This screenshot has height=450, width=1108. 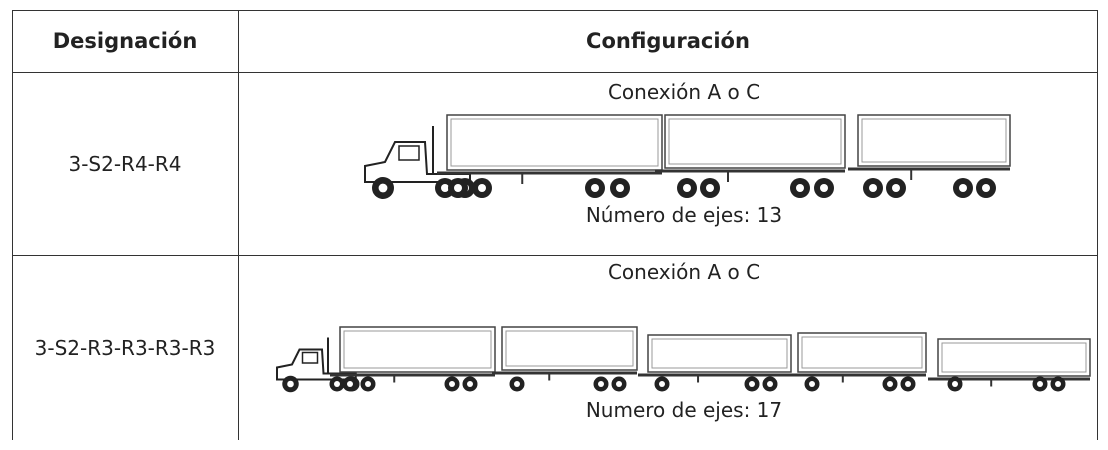 What do you see at coordinates (668, 41) in the screenshot?
I see `header-configuration: Configuración` at bounding box center [668, 41].